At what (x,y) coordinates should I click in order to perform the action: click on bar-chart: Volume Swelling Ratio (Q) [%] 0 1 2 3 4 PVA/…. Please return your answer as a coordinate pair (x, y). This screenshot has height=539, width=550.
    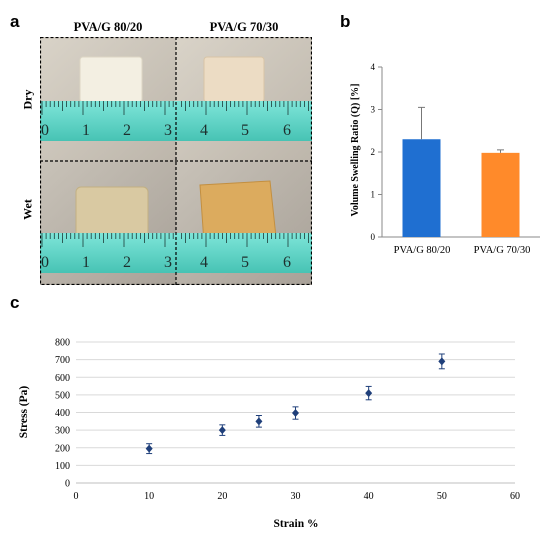
    Looking at the image, I should click on (445, 159).